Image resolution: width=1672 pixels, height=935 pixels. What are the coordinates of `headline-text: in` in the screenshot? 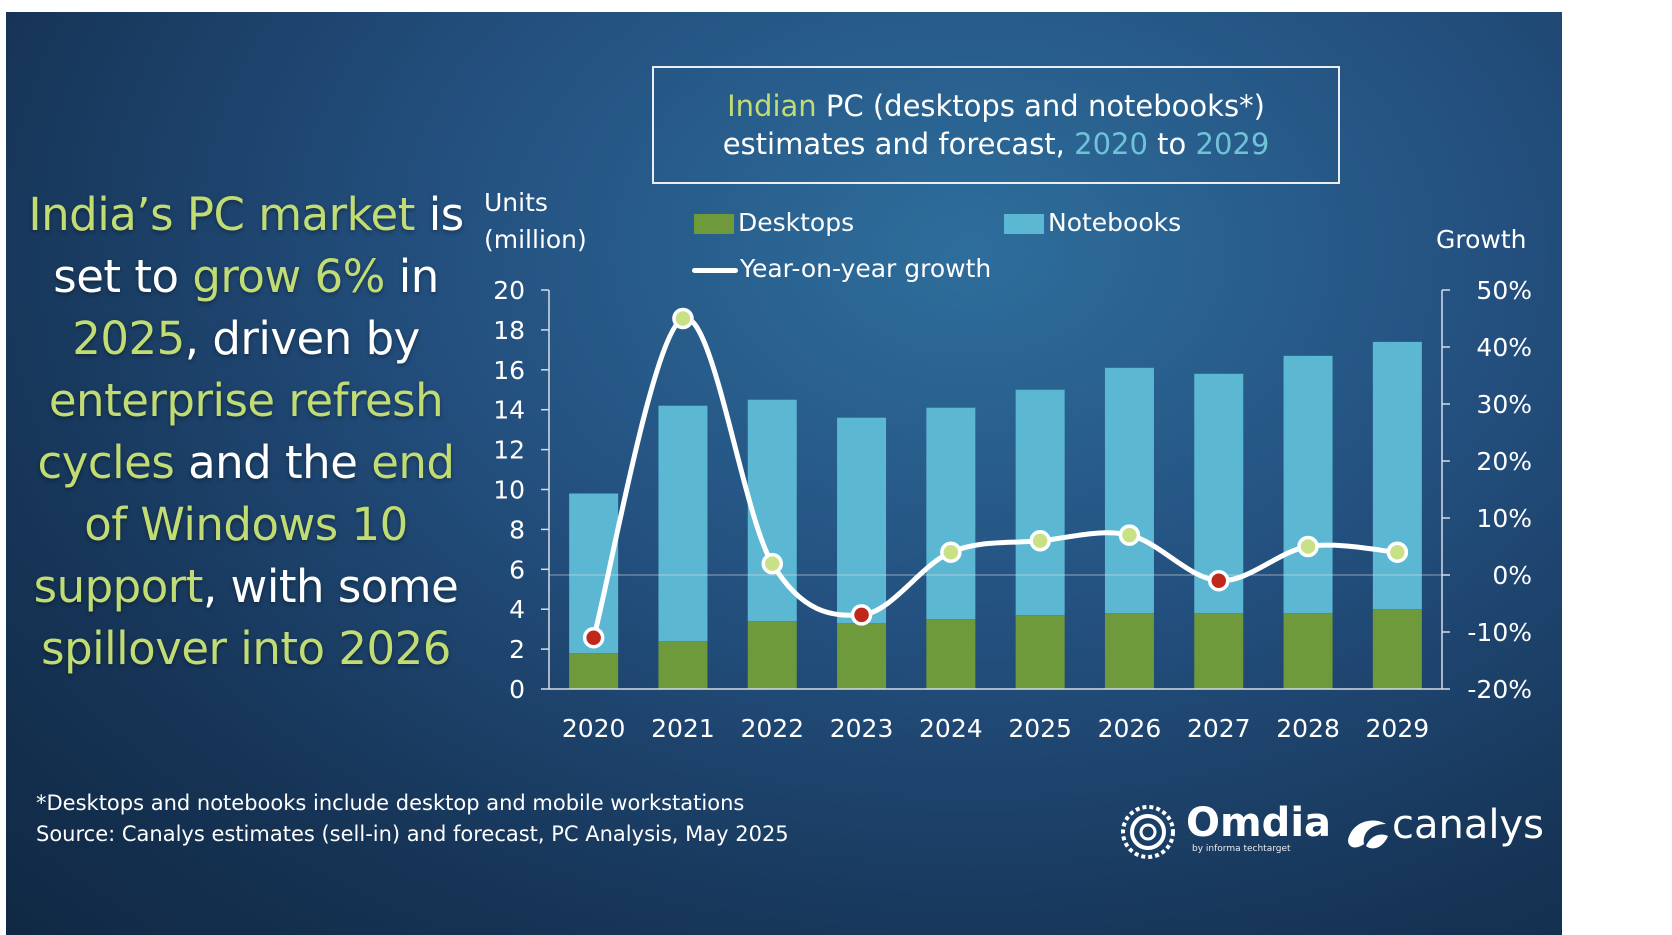 It's located at (412, 276).